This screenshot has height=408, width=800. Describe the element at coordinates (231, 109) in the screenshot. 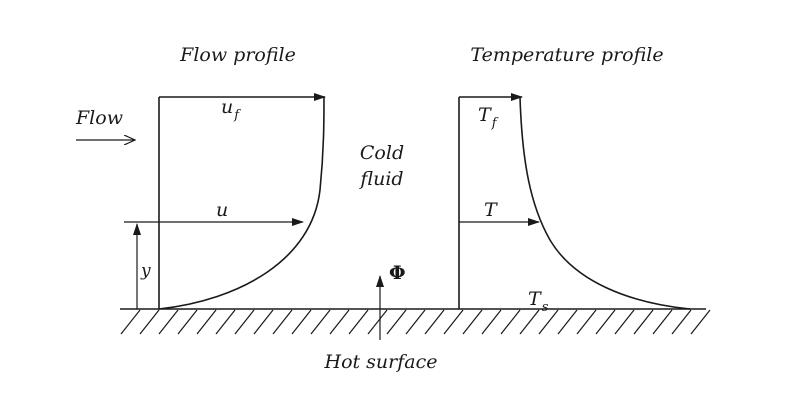

I see `u-f-label: uf` at that location.